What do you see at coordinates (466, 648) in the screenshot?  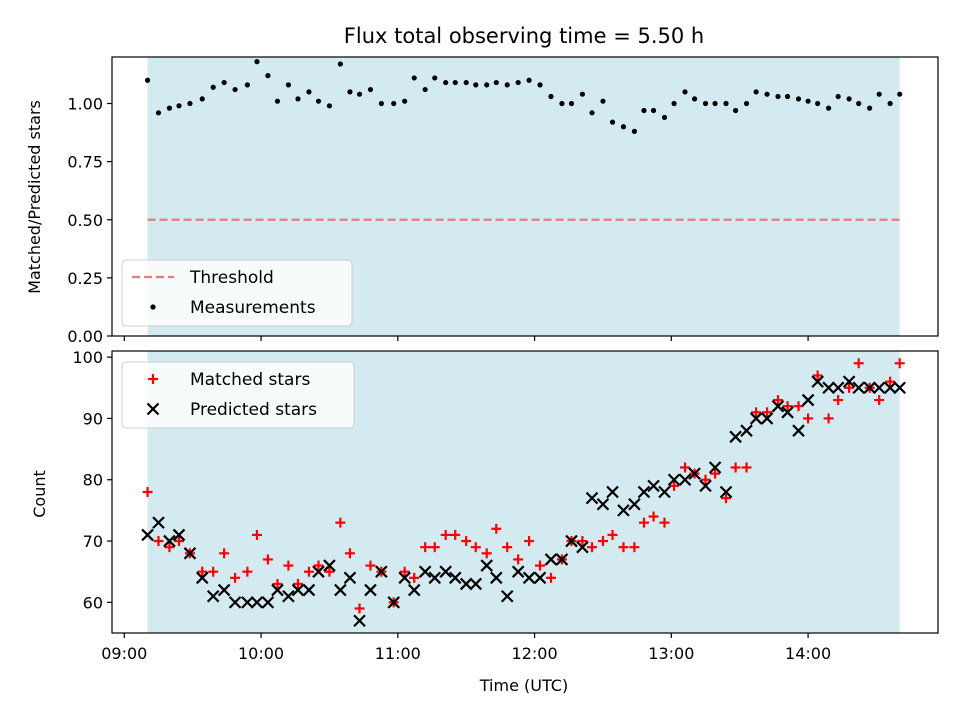 I see `bottom-x-ticks: 09:00 10:00 11:00 12:00 13:00 14:00` at bounding box center [466, 648].